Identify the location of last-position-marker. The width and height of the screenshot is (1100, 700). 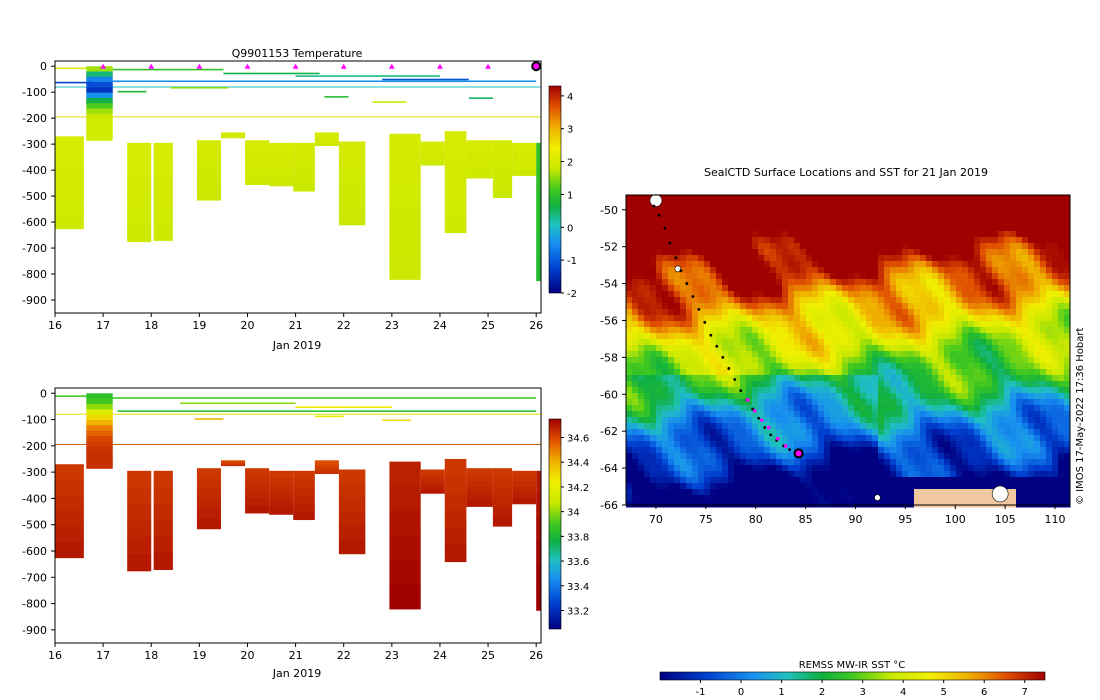
(798, 453).